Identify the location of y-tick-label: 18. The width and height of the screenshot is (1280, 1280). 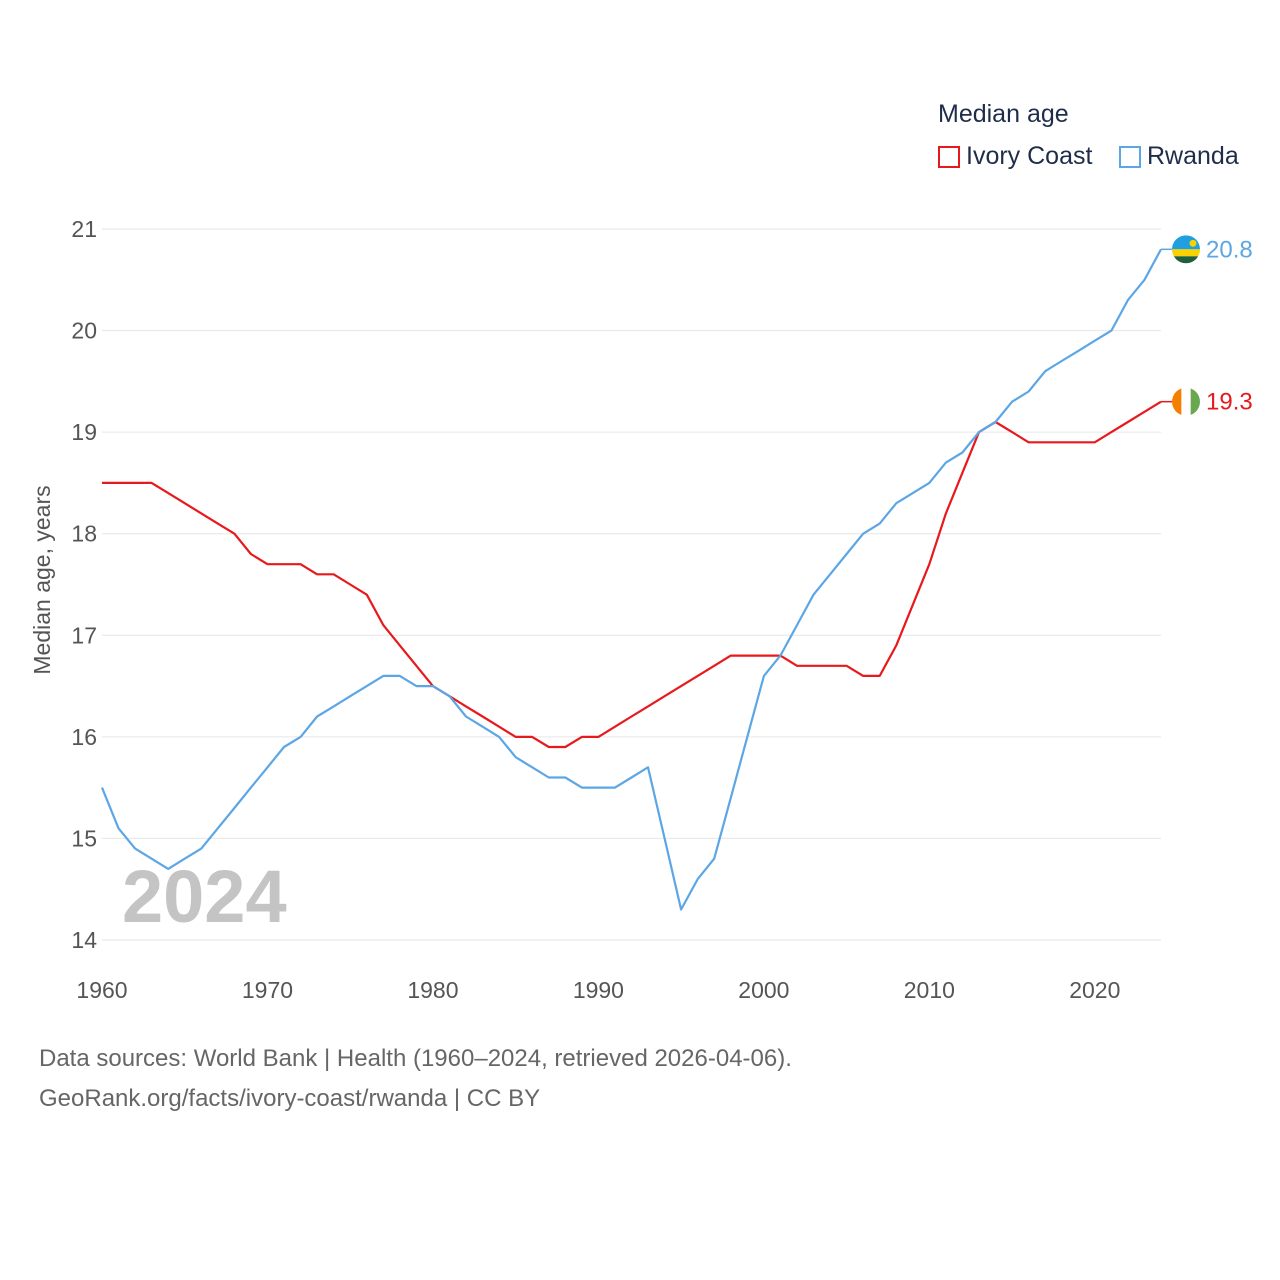
(84, 534).